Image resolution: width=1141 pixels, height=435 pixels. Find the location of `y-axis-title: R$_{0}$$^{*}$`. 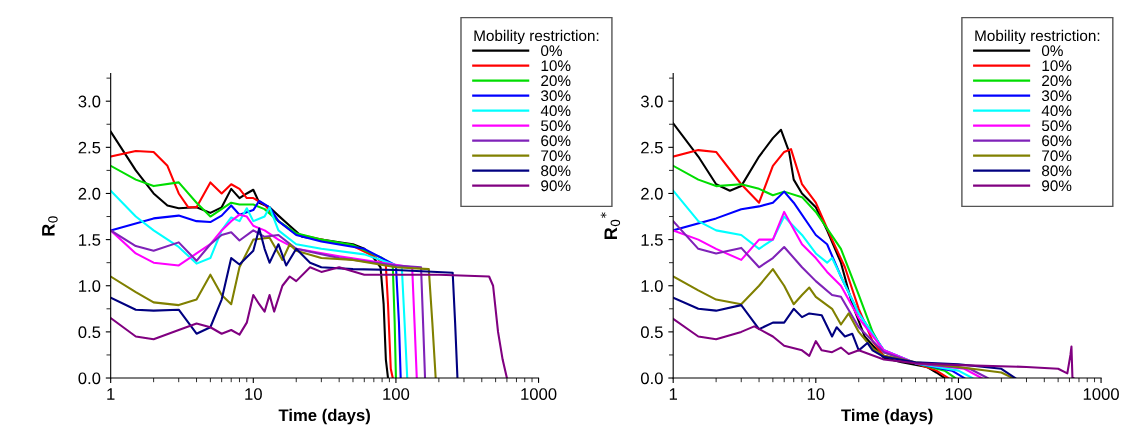

y-axis-title: R$_{0}$$^{*}$ is located at coordinates (610, 225).